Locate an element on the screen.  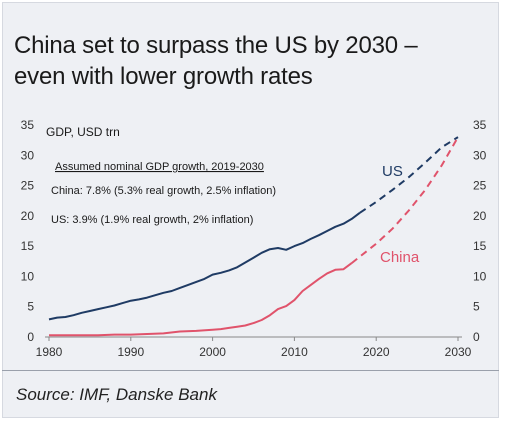
y-tick-label-left: 5 is located at coordinates (30, 307).